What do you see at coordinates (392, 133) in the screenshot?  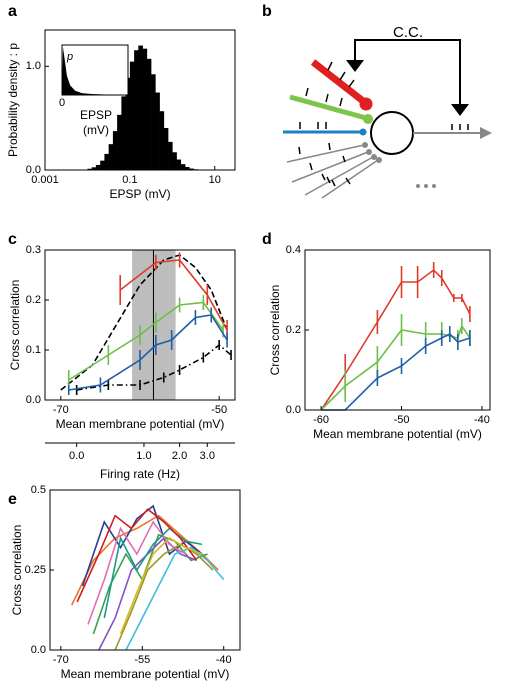 I see `soma` at bounding box center [392, 133].